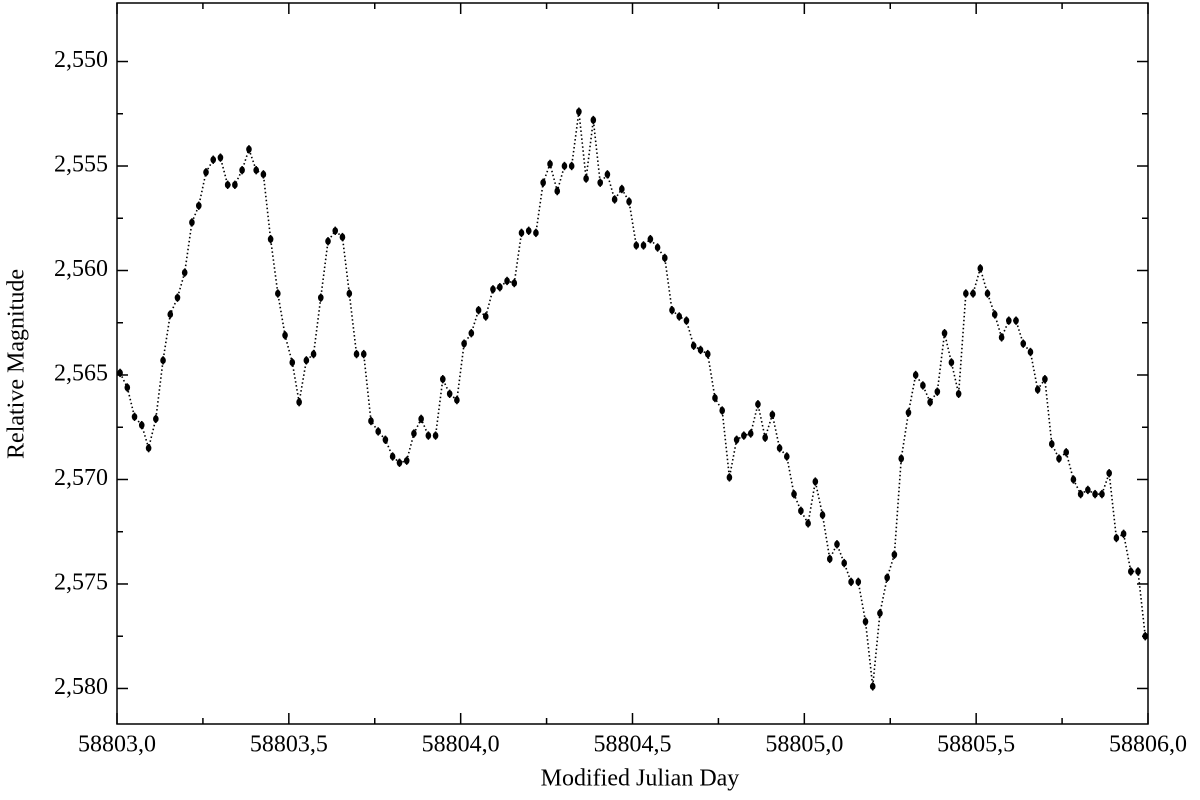 This screenshot has width=1200, height=800. Describe the element at coordinates (81, 582) in the screenshot. I see `y-tick-label: 2,575` at that location.